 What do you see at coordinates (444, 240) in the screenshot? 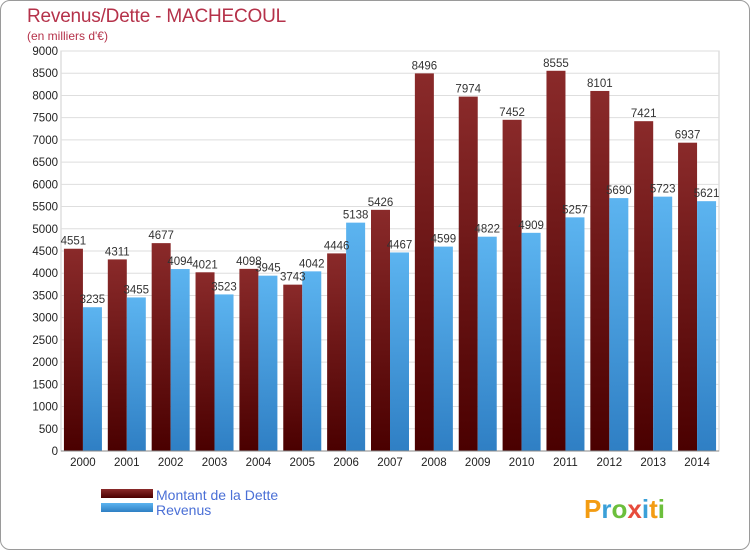
I see `data-label-revenus-2008: 4599` at bounding box center [444, 240].